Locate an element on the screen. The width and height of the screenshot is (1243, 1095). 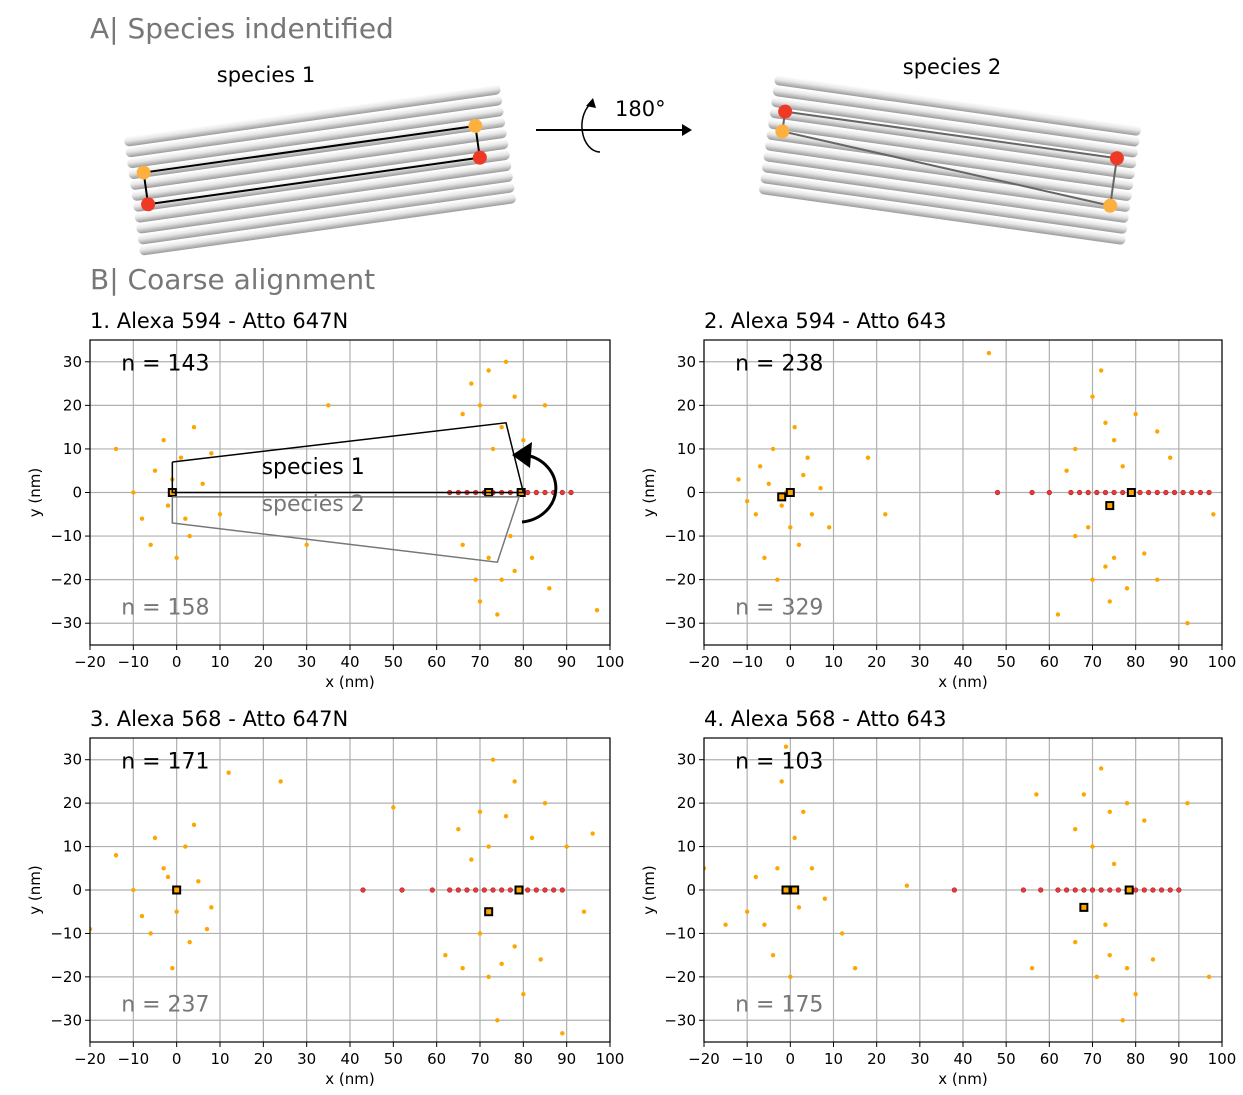
x-tick-label: 50 is located at coordinates (1006, 662).